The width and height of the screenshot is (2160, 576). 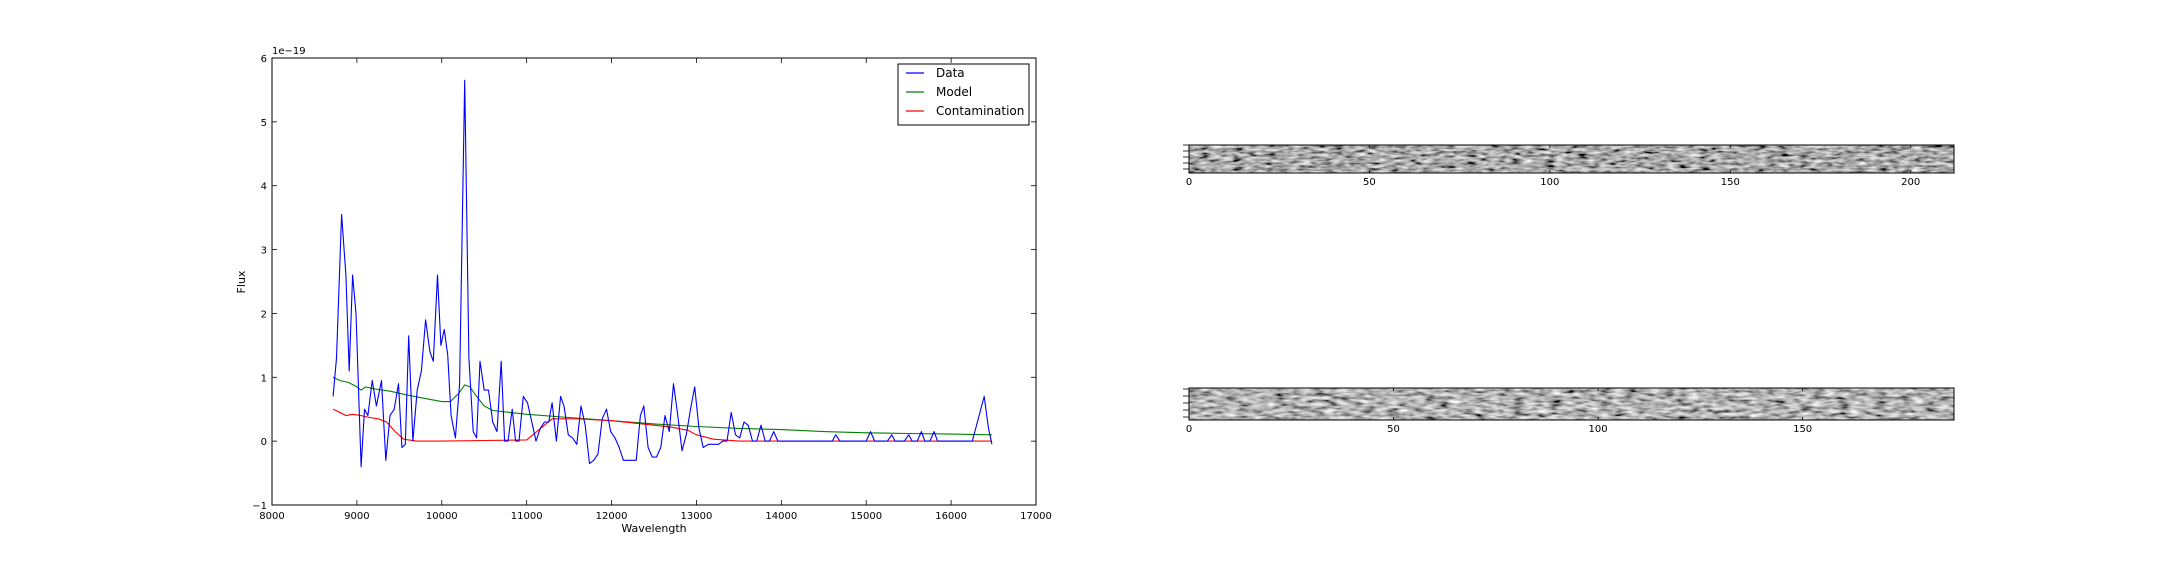 I want to click on x-tick-label: 16000, so click(x=951, y=516).